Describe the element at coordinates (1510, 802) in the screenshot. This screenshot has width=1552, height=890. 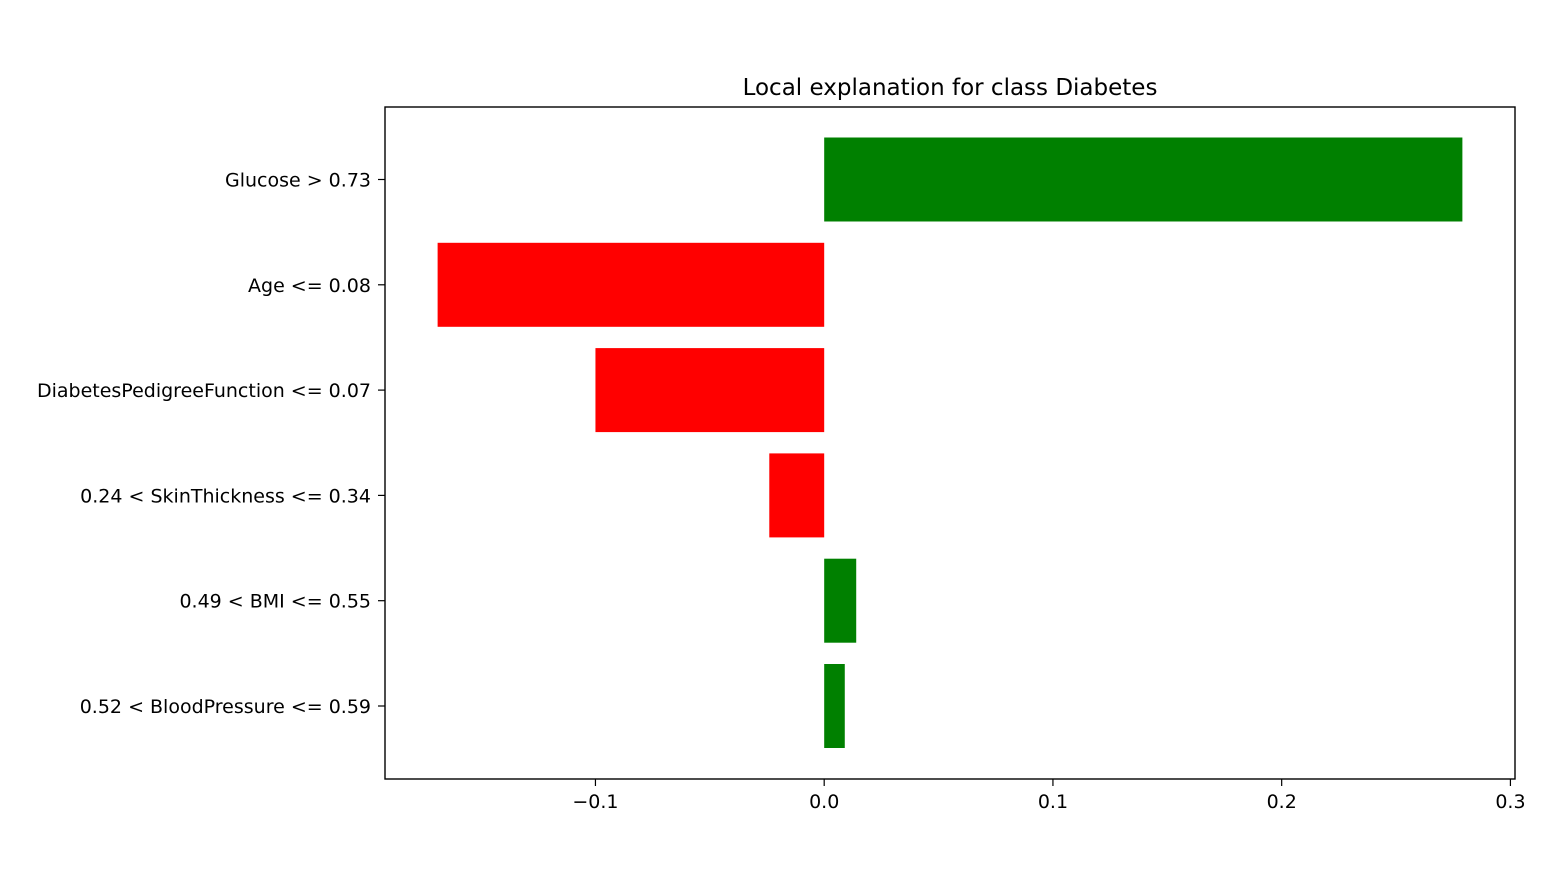
I see `x-tick-label: 0.3` at that location.